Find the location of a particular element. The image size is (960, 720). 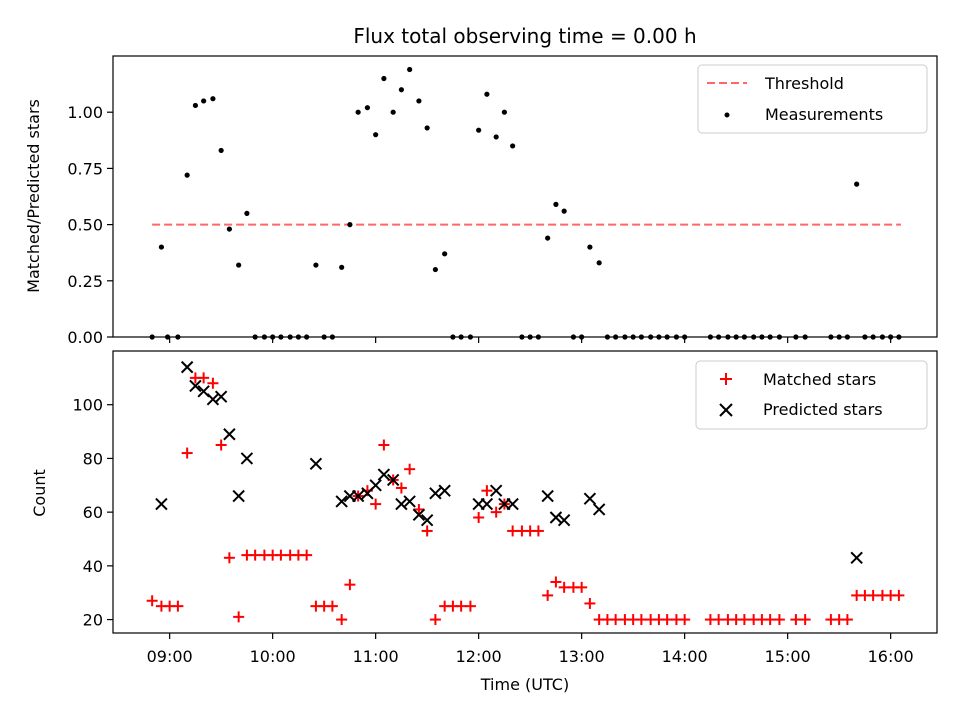

bottom-y-tick-label: 100 is located at coordinates (87, 405).